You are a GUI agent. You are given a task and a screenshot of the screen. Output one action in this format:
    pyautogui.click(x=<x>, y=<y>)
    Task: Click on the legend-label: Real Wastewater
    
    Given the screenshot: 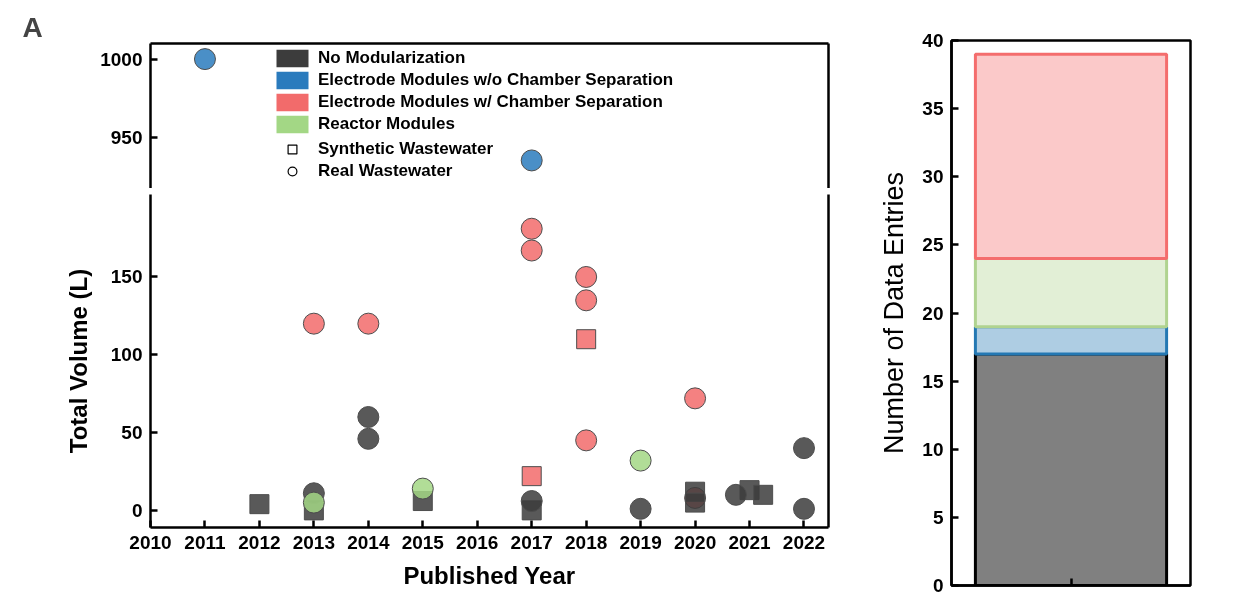 What is the action you would take?
    pyautogui.click(x=385, y=171)
    